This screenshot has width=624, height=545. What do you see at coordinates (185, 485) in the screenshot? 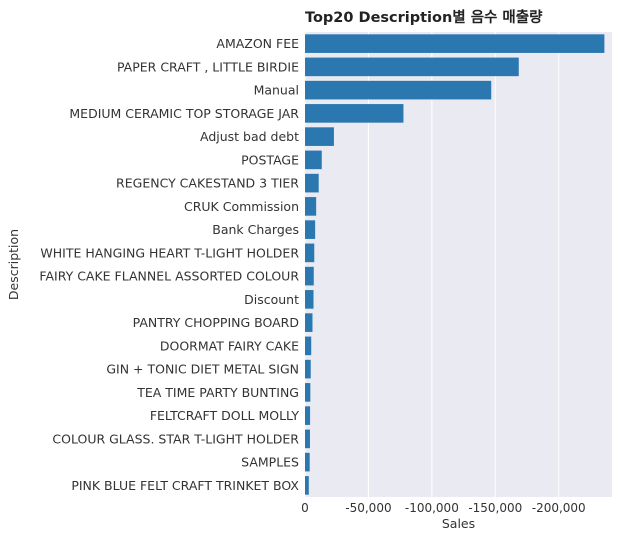
I see `category-label: PINK BLUE FELT CRAFT TRINKET BOX` at bounding box center [185, 485].